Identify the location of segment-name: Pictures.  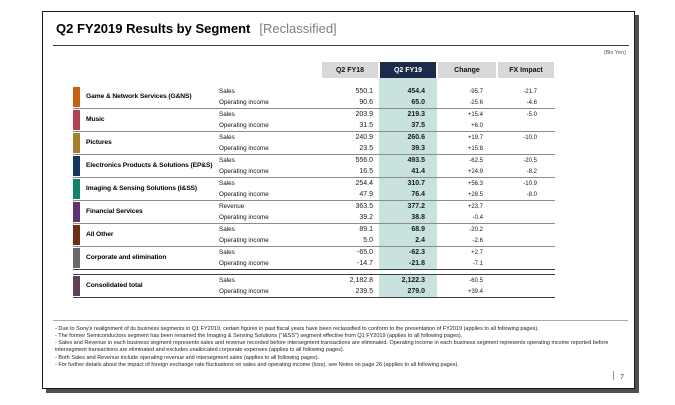
(99, 143).